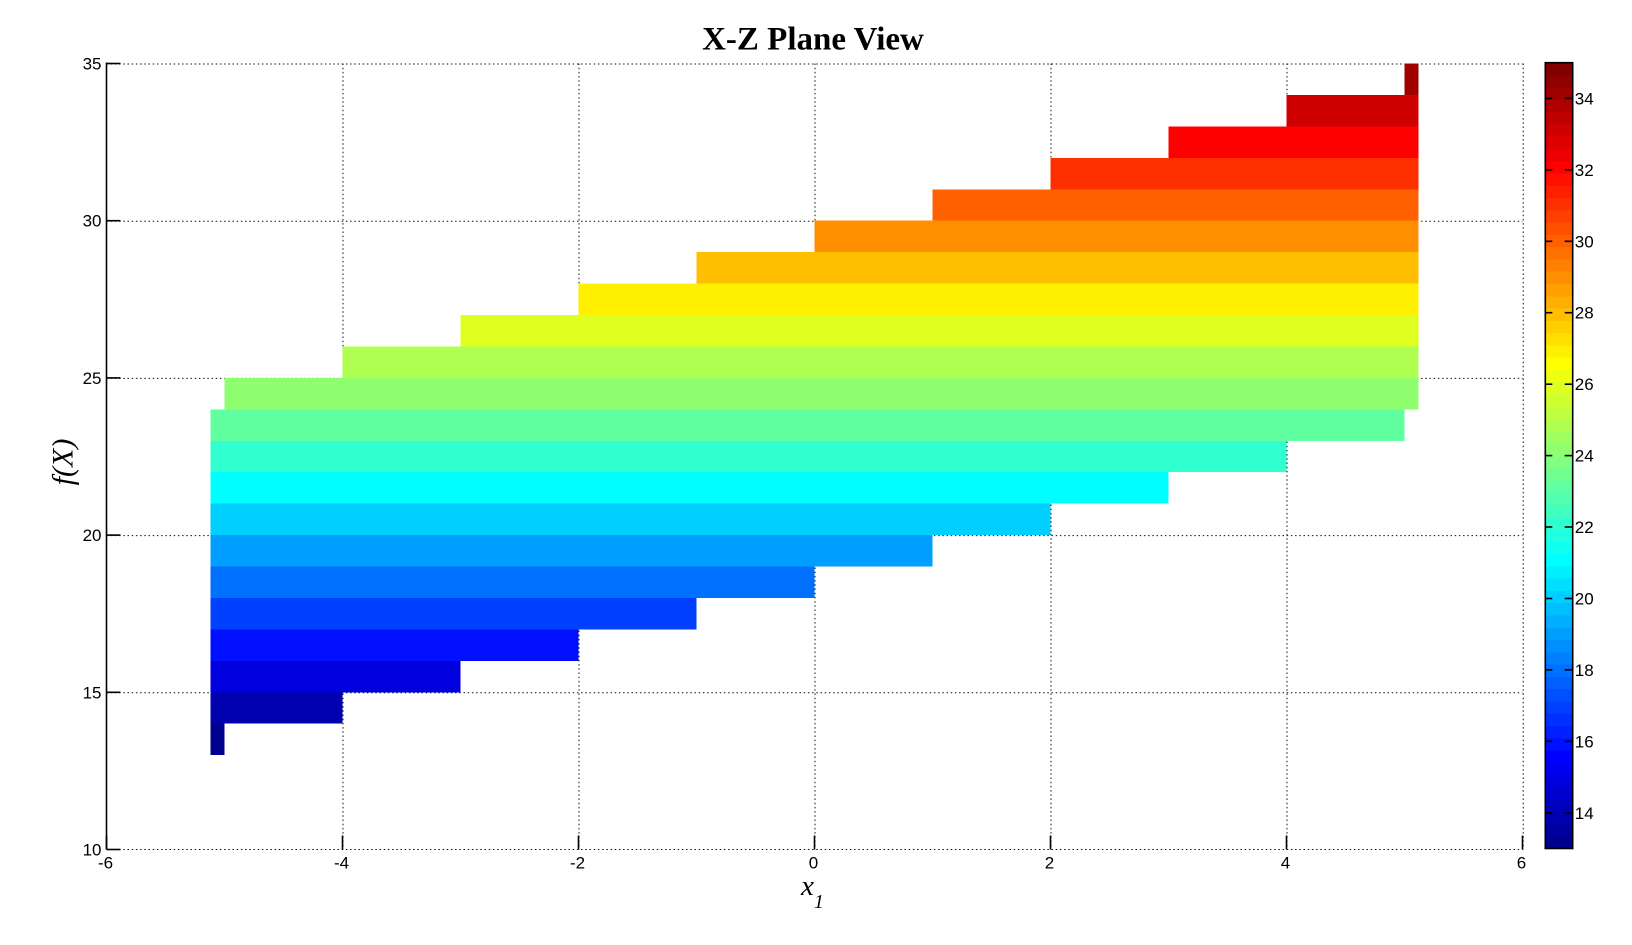 This screenshot has height=945, width=1632. Describe the element at coordinates (1584, 98) in the screenshot. I see `svg-text: 34` at that location.